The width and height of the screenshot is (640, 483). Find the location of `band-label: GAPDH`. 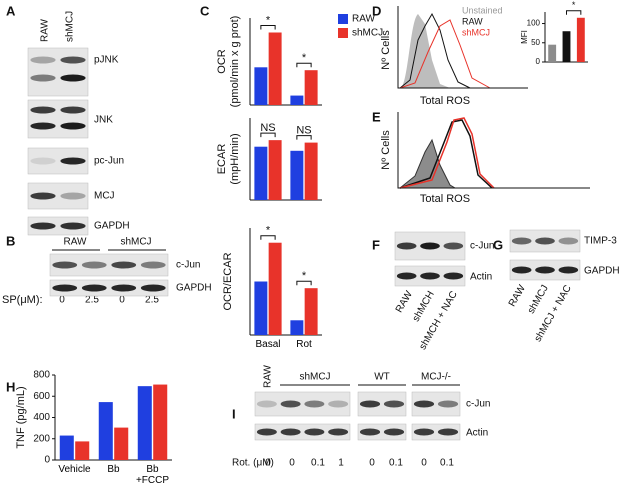

band-label: GAPDH is located at coordinates (194, 288).